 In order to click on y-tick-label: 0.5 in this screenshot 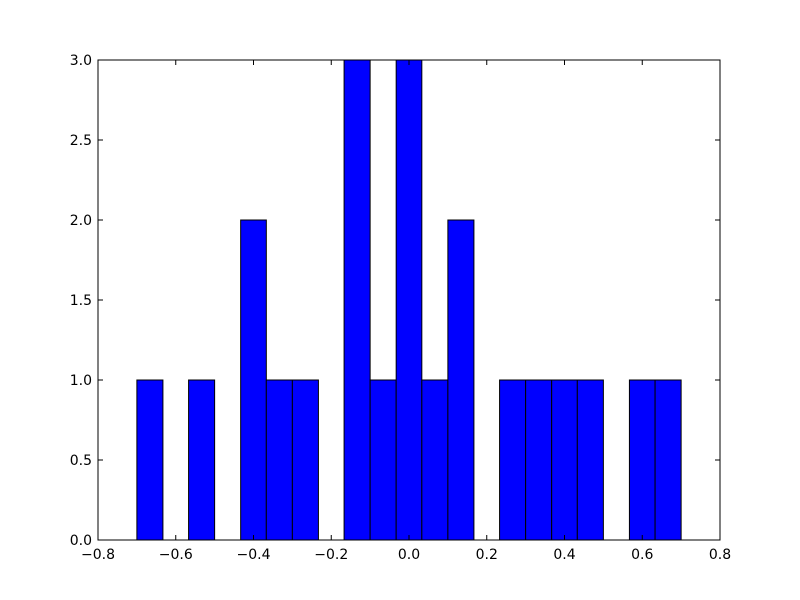, I will do `click(81, 461)`.